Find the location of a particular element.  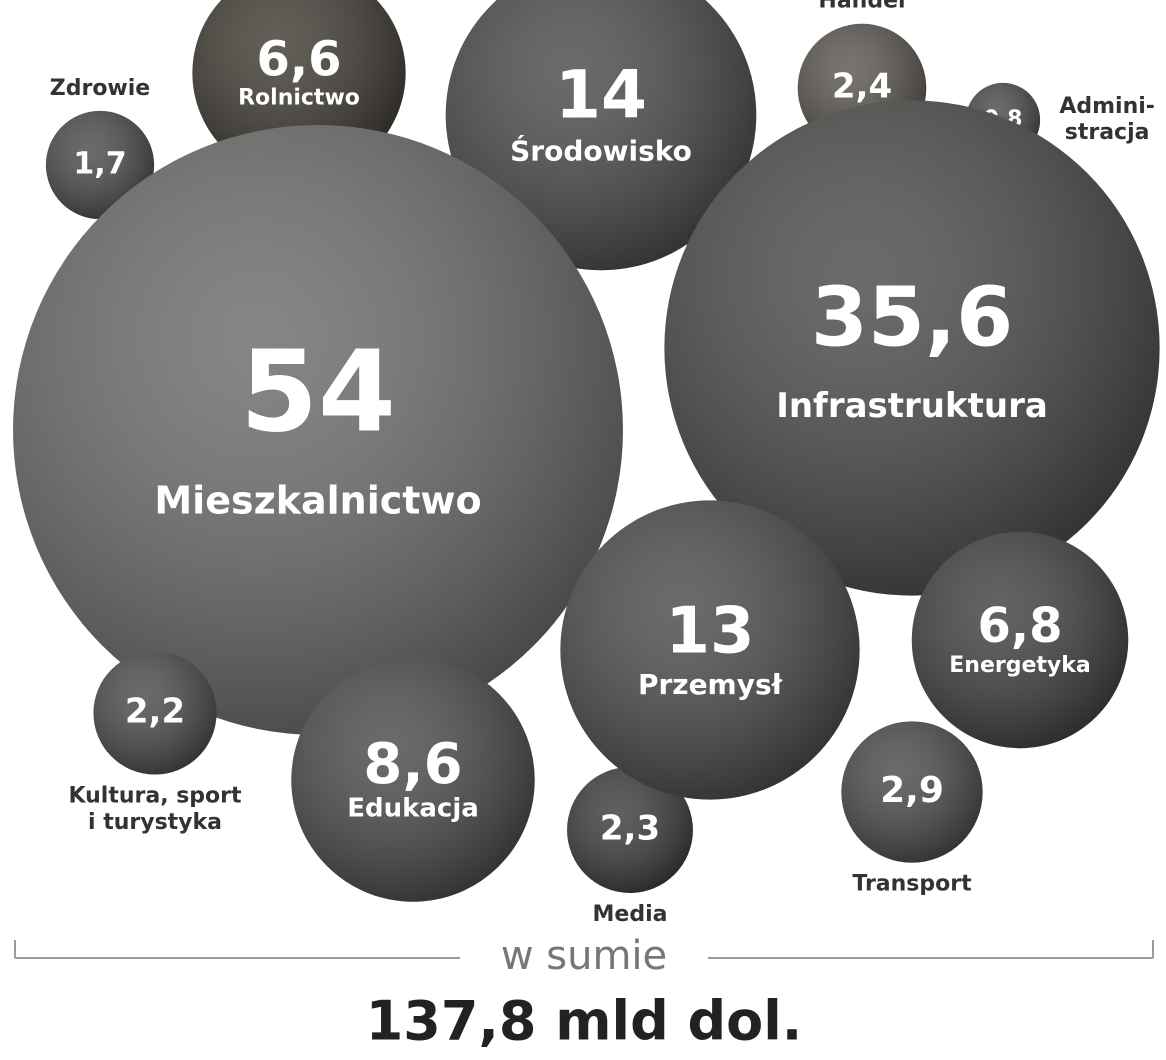

value-label: 8,6 is located at coordinates (412, 764).